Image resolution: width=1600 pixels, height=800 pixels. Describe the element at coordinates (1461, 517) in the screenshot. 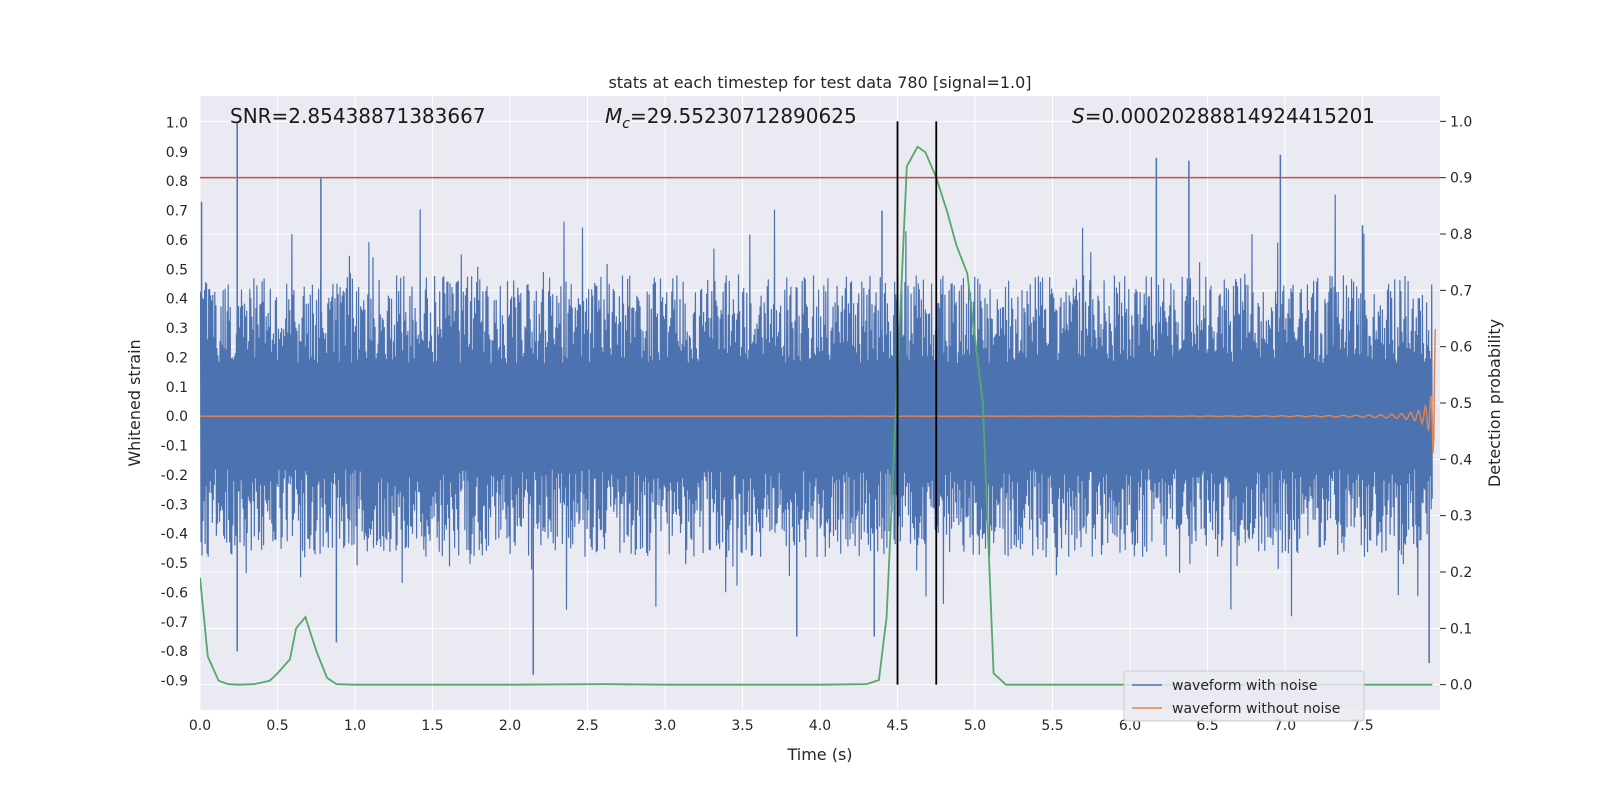

I see `right-tick-label: 0.3` at that location.